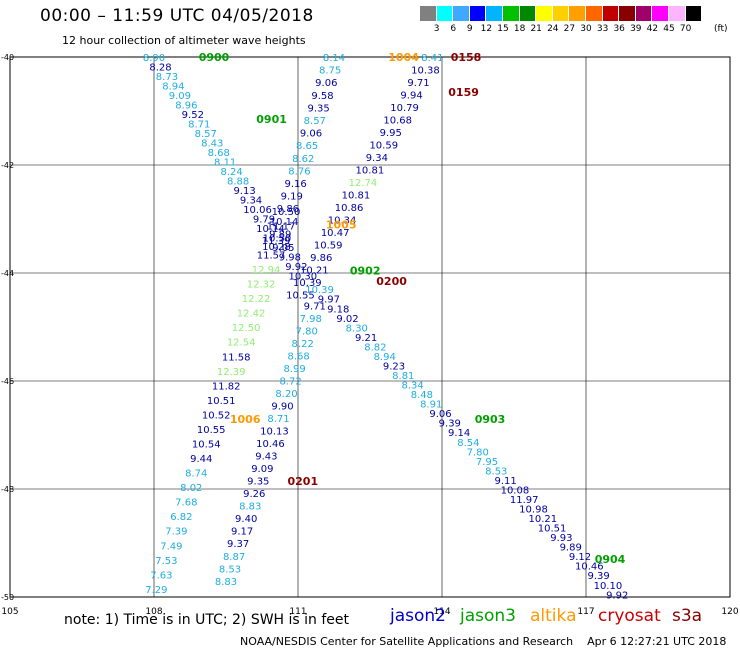 The image size is (740, 650). I want to click on wave-height-value: 8.99, so click(294, 369).